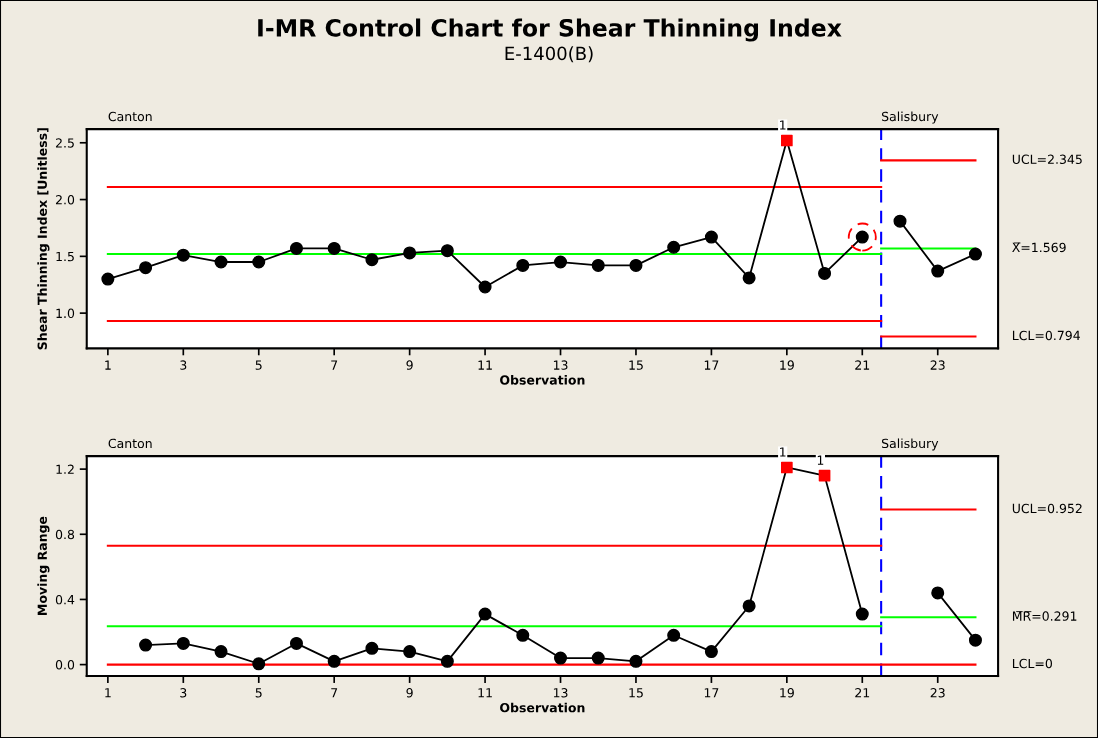 The height and width of the screenshot is (738, 1098). I want to click on text: LCL=0.794, so click(1046, 335).